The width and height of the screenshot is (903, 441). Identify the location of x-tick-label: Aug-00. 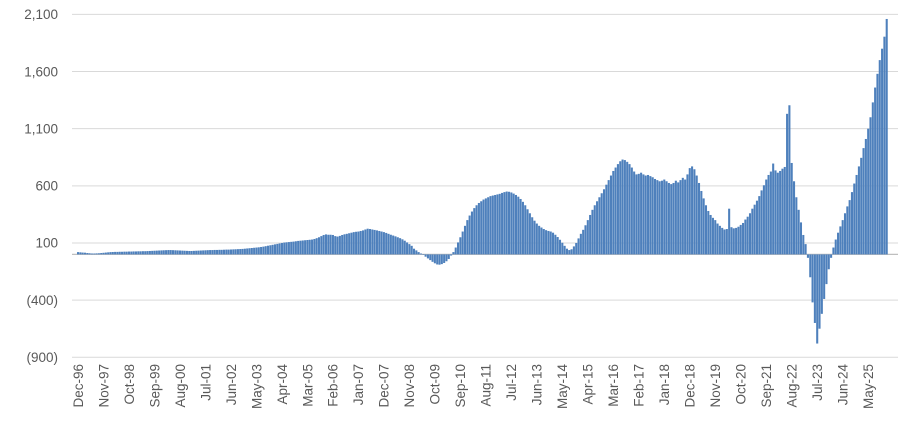
(180, 386).